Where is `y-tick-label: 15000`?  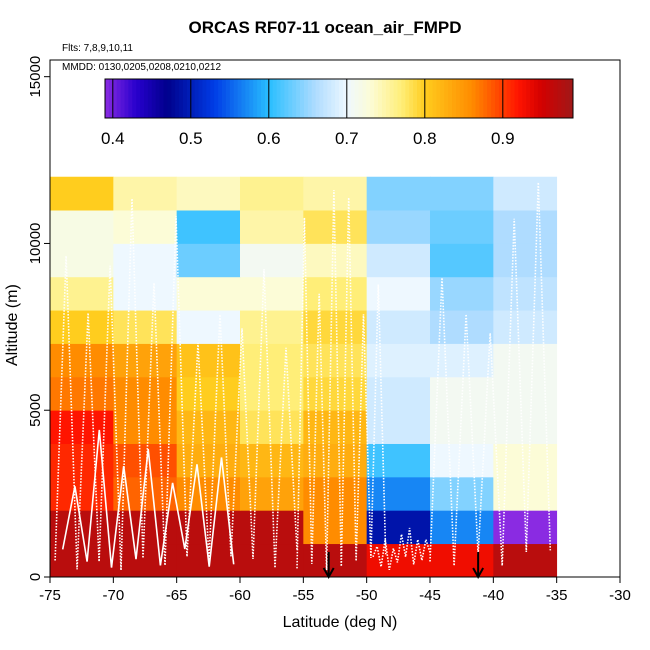
y-tick-label: 15000 is located at coordinates (35, 77).